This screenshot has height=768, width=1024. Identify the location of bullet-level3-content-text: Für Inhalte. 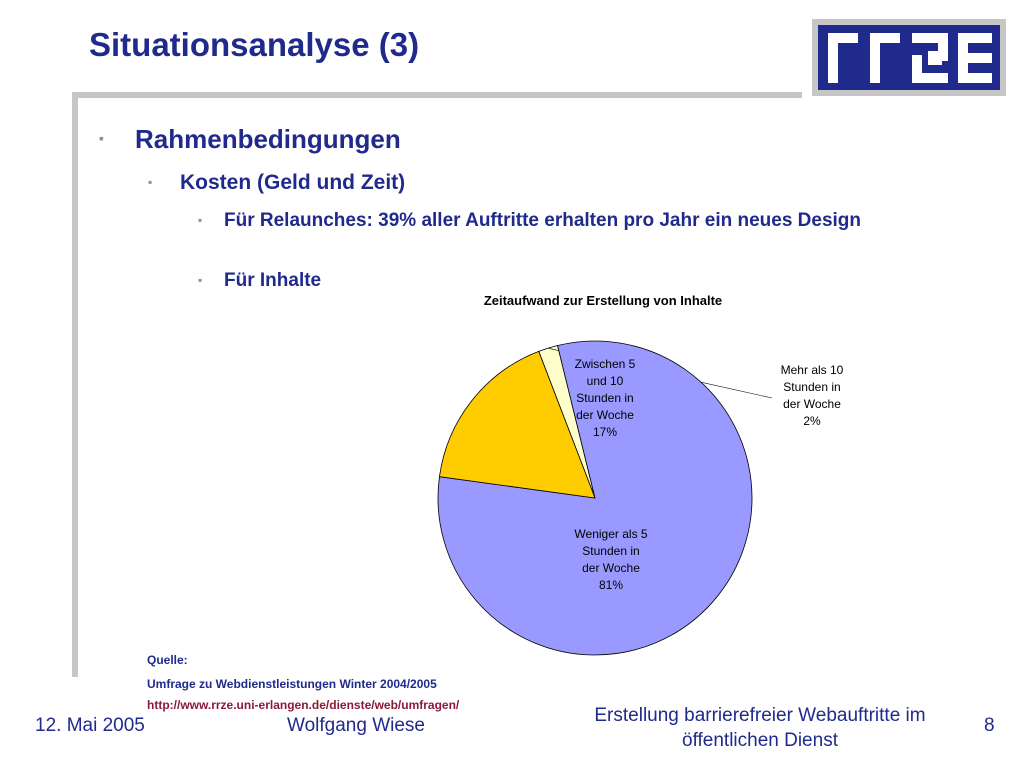
(273, 280).